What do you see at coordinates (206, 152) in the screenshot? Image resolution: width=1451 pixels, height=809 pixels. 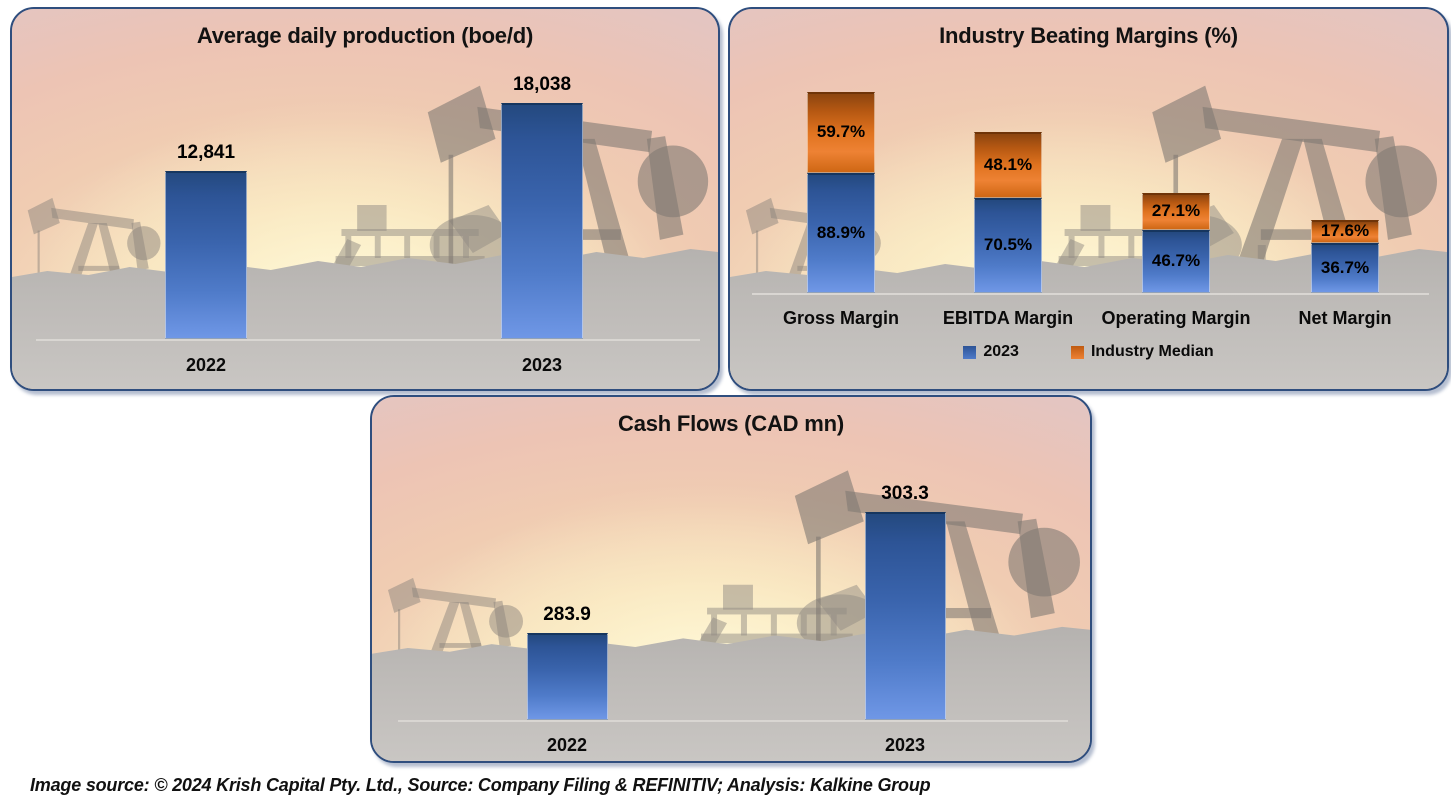 I see `bar-value-label: 12,841` at bounding box center [206, 152].